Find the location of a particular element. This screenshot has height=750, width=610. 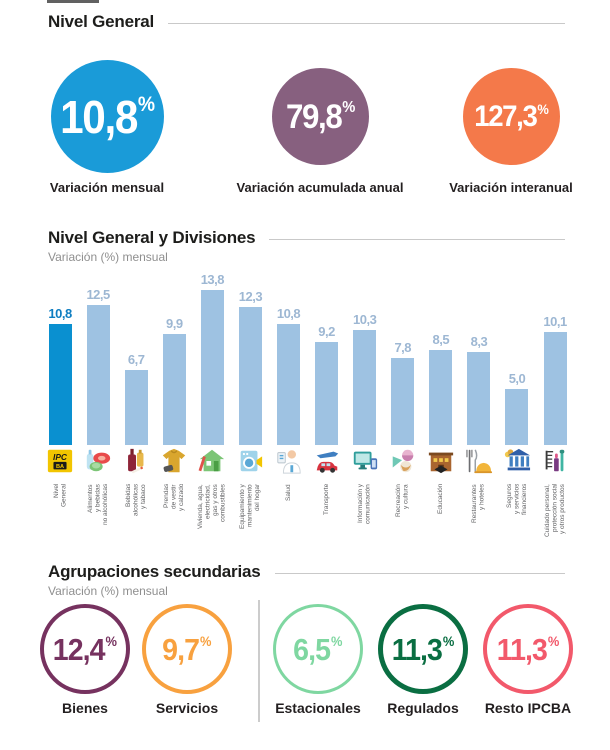

section-title-nivel-general: Nivel General is located at coordinates (101, 21).